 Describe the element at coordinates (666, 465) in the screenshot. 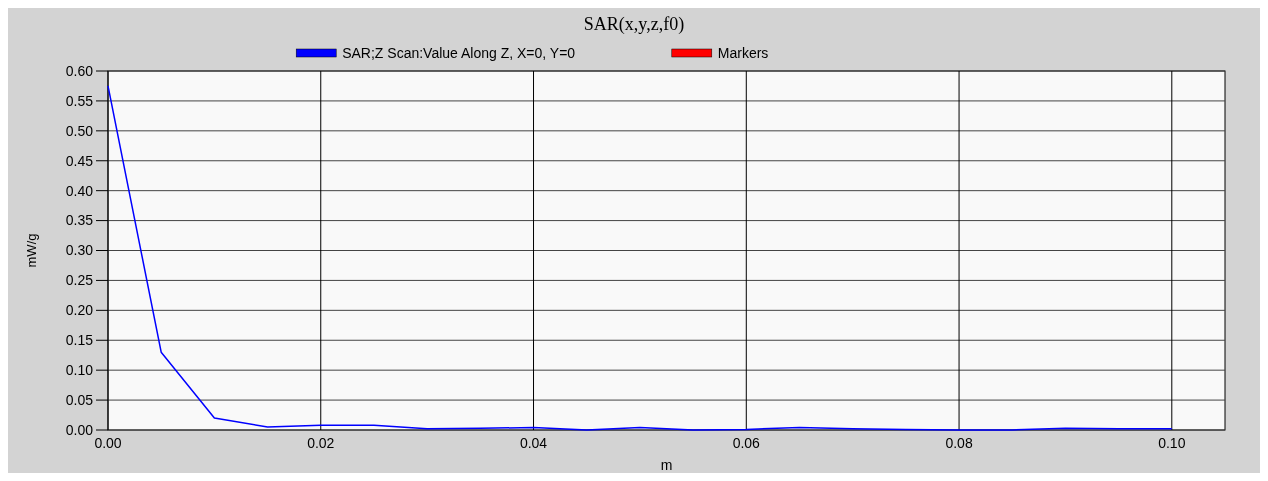

I see `x-axis-title: m` at that location.